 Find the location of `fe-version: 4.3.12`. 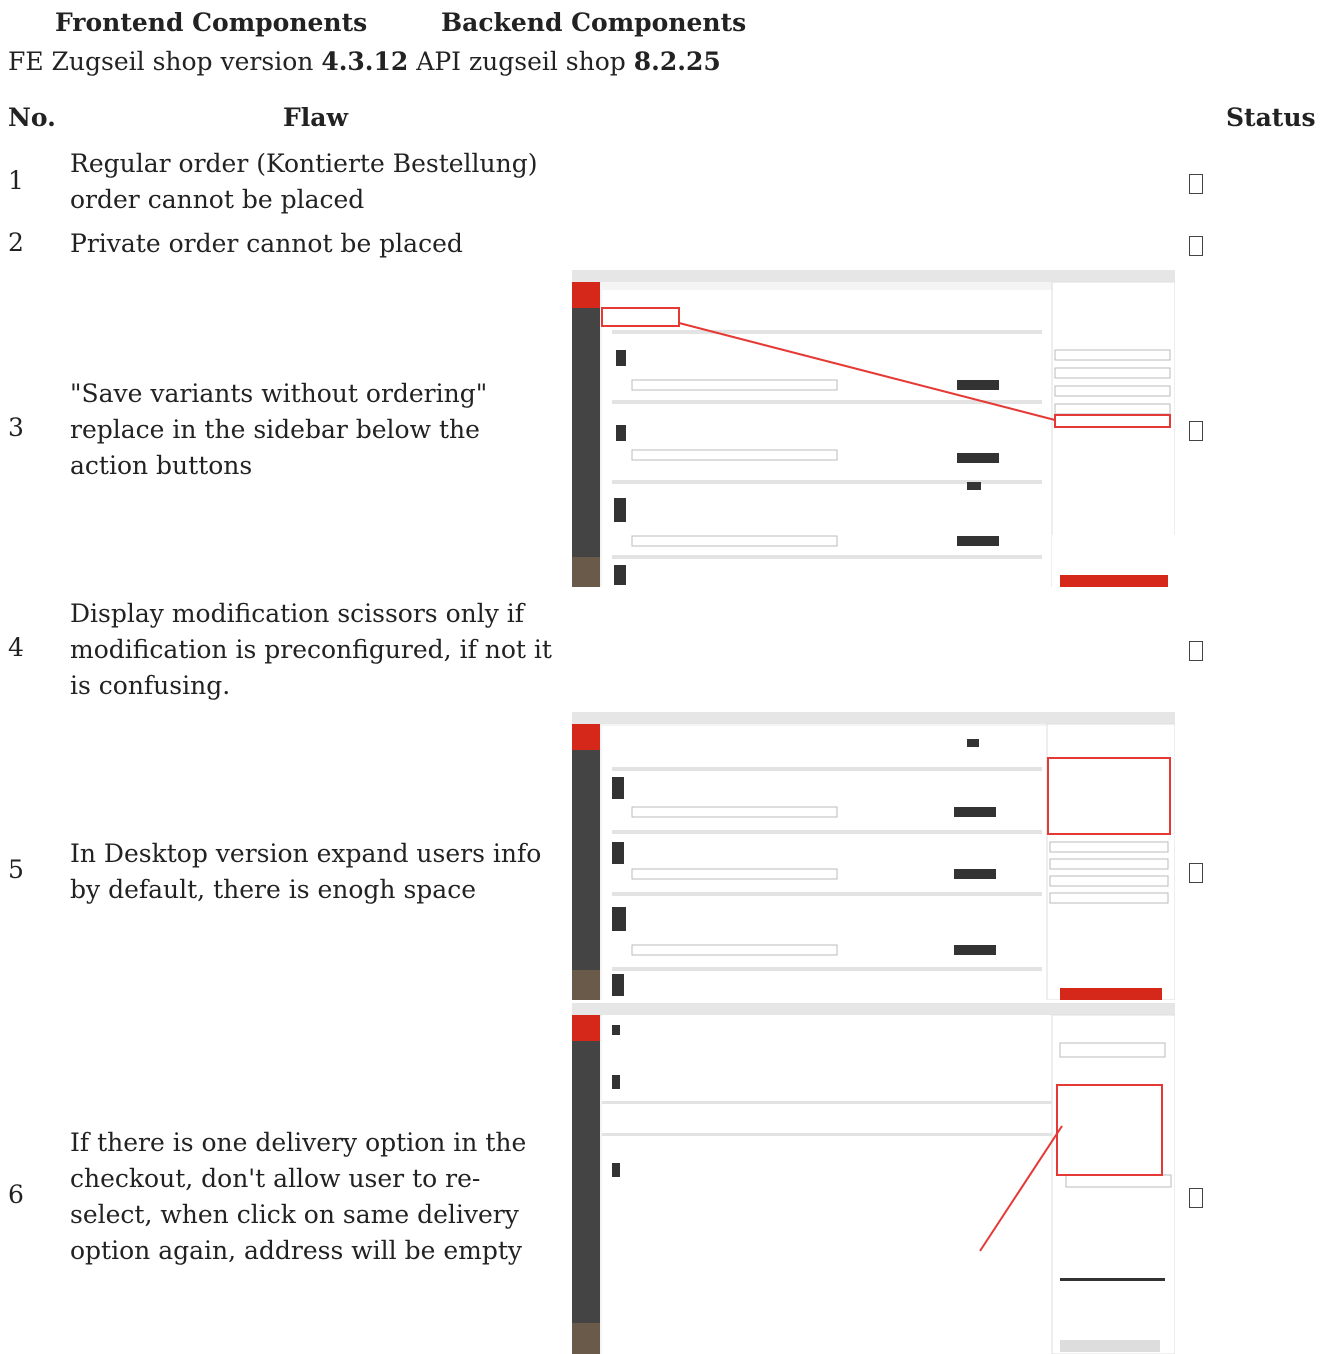

fe-version: 4.3.12 is located at coordinates (365, 61).